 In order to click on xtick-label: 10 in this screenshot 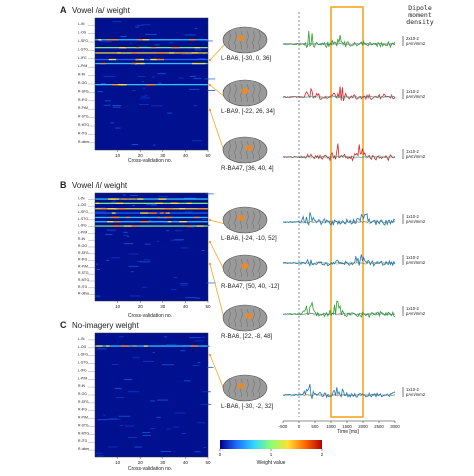, I will do `click(118, 306)`.